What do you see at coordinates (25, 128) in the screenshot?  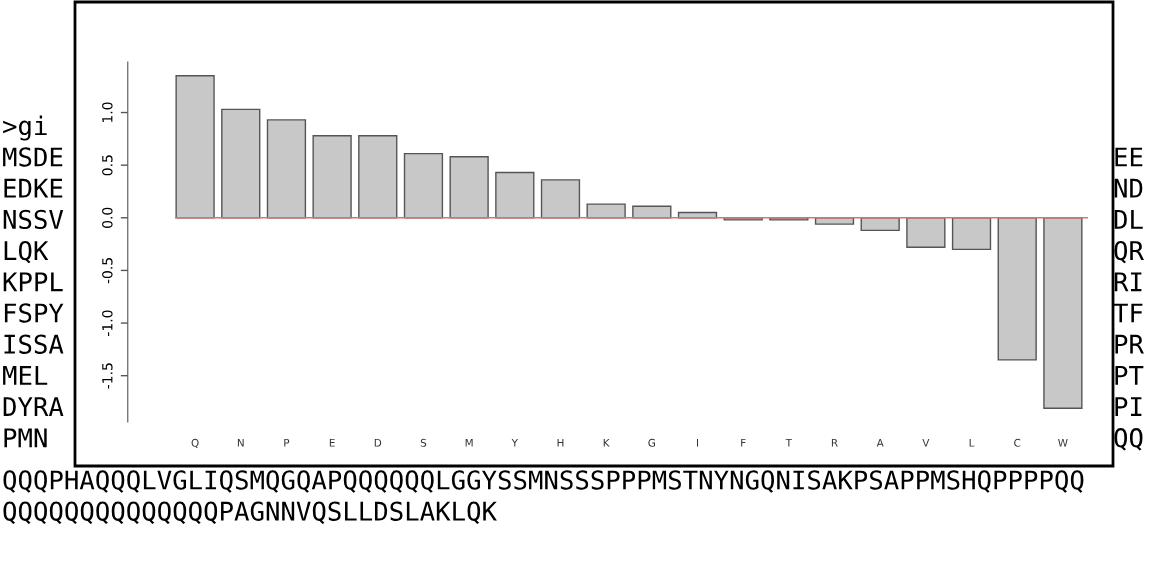 I see `text: >gi` at bounding box center [25, 128].